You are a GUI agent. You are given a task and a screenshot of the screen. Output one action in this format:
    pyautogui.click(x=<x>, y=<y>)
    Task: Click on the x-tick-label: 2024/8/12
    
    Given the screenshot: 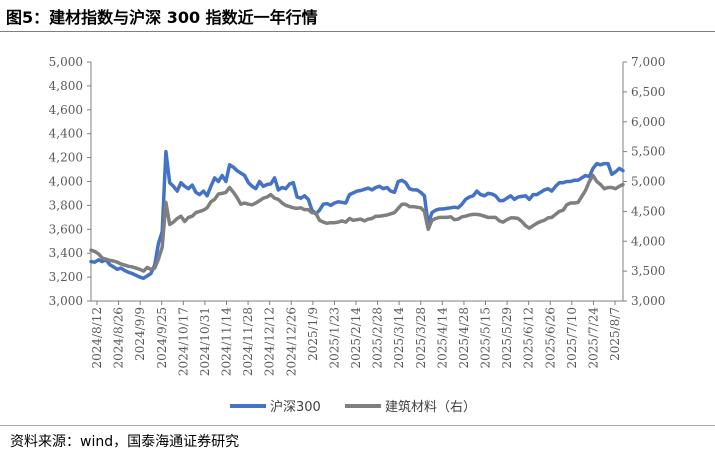 What is the action you would take?
    pyautogui.click(x=97, y=338)
    